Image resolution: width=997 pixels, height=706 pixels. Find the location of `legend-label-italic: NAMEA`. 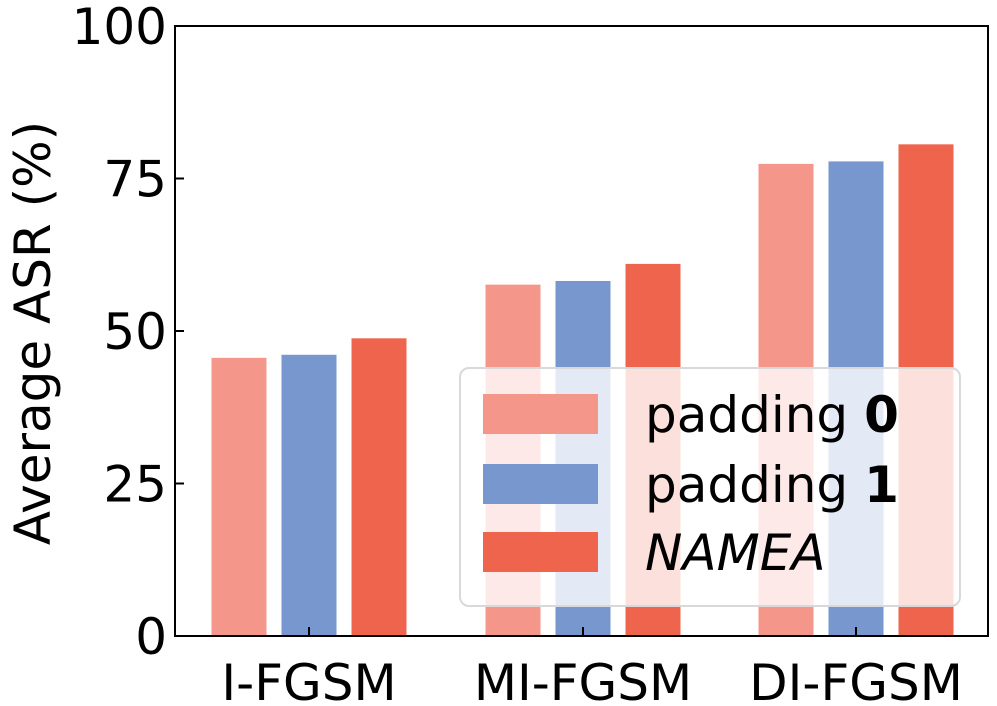

legend-label-italic: NAMEA is located at coordinates (735, 553).